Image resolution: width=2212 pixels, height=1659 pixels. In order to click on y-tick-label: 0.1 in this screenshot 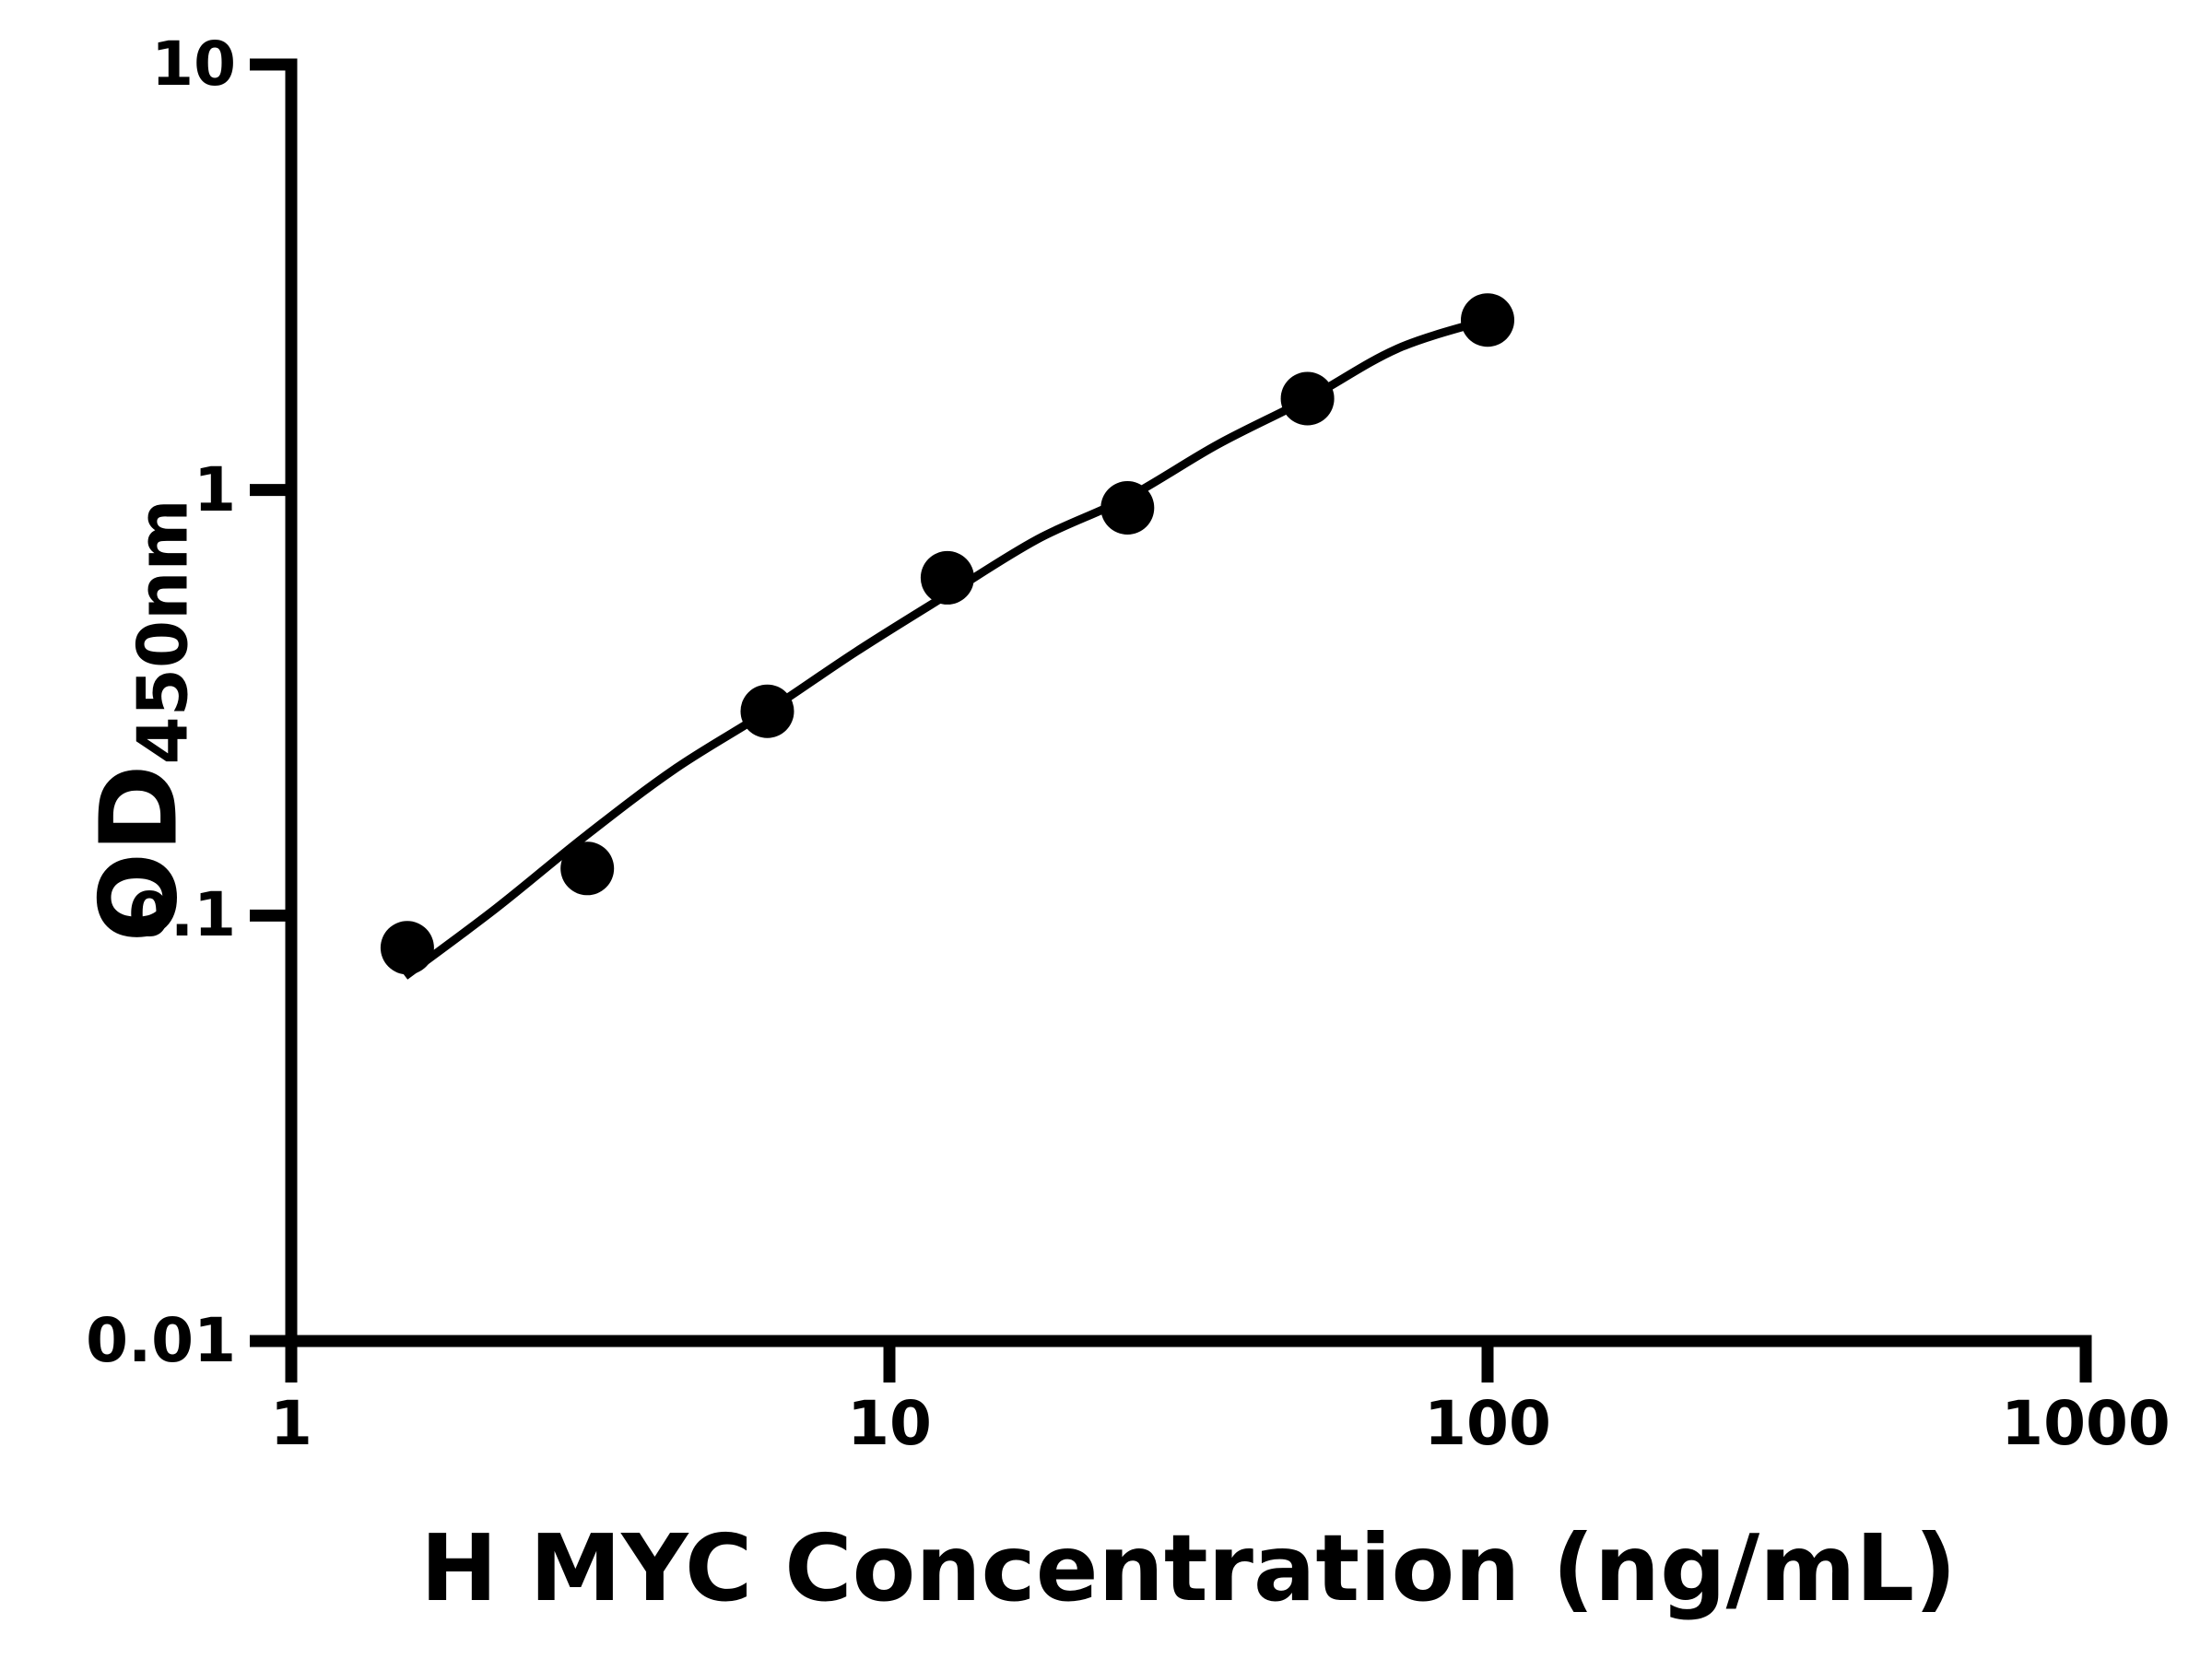, I will do `click(182, 915)`.